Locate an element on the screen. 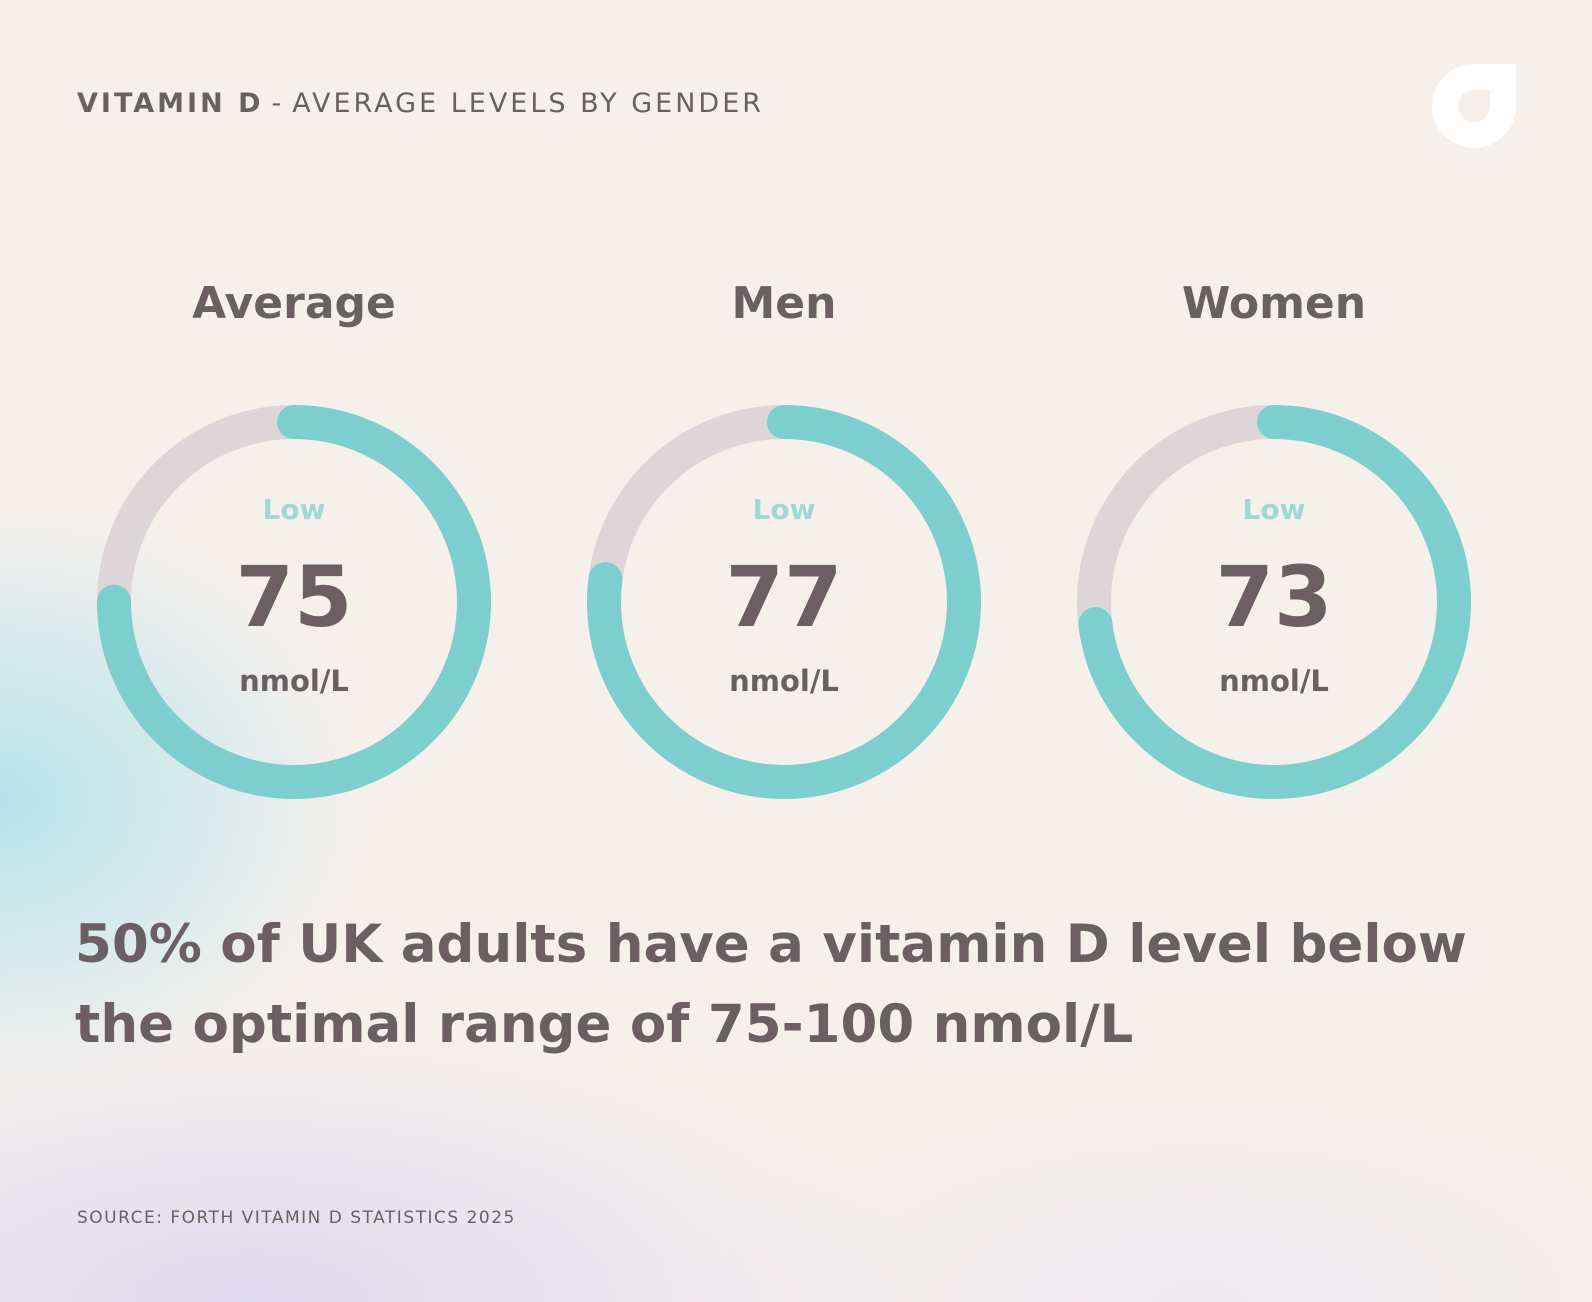 This screenshot has width=1592, height=1302. brand-logo-icon is located at coordinates (1474, 106).